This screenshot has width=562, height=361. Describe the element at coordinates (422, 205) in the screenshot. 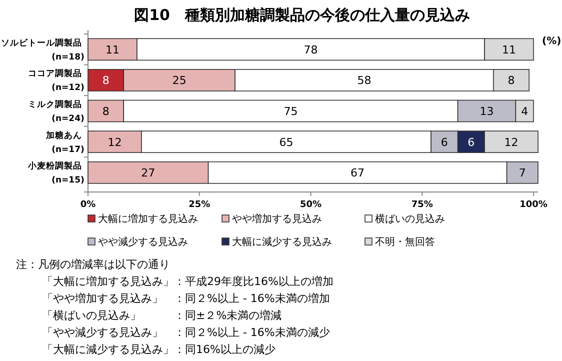

I see `x-tick-label: 75%` at that location.